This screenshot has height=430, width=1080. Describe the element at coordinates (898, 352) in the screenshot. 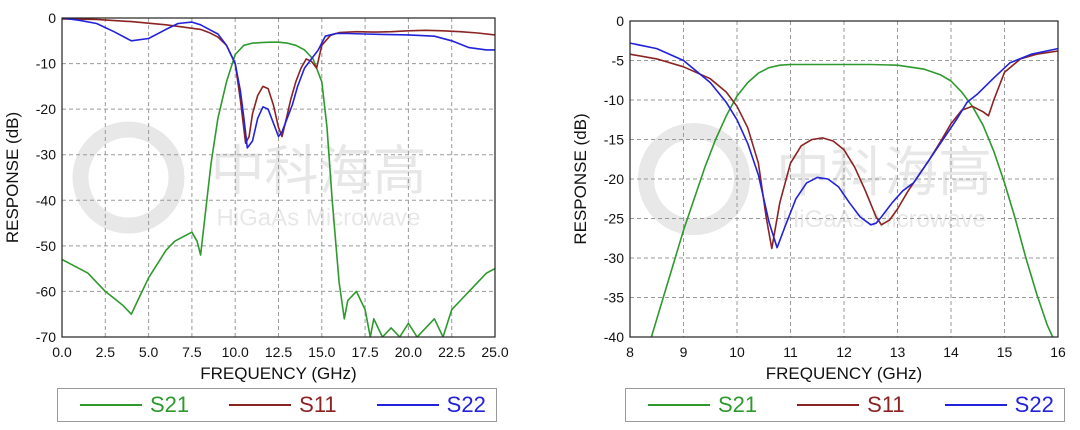

I see `x-tick-label: 13` at that location.